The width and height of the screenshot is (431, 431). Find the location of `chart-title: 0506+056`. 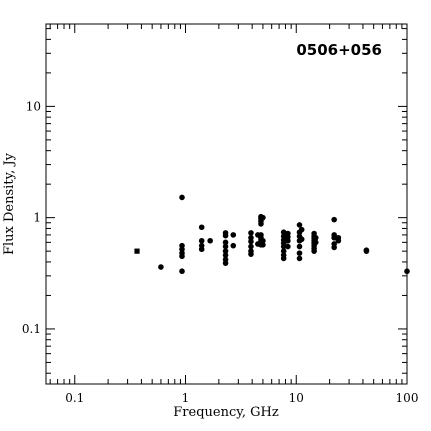

chart-title: 0506+056 is located at coordinates (339, 50).